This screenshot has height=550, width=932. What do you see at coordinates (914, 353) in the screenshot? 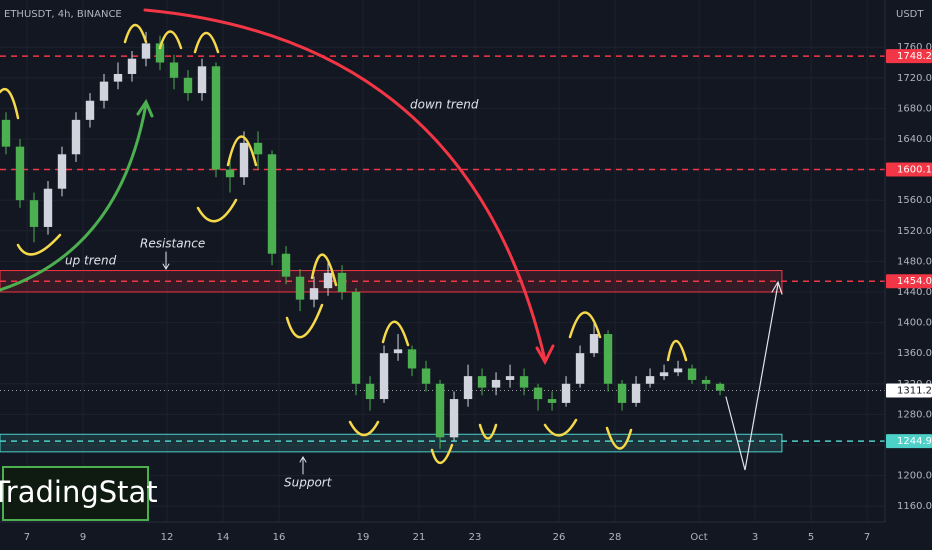
I see `y-tick-label: 1360.00` at bounding box center [914, 353].